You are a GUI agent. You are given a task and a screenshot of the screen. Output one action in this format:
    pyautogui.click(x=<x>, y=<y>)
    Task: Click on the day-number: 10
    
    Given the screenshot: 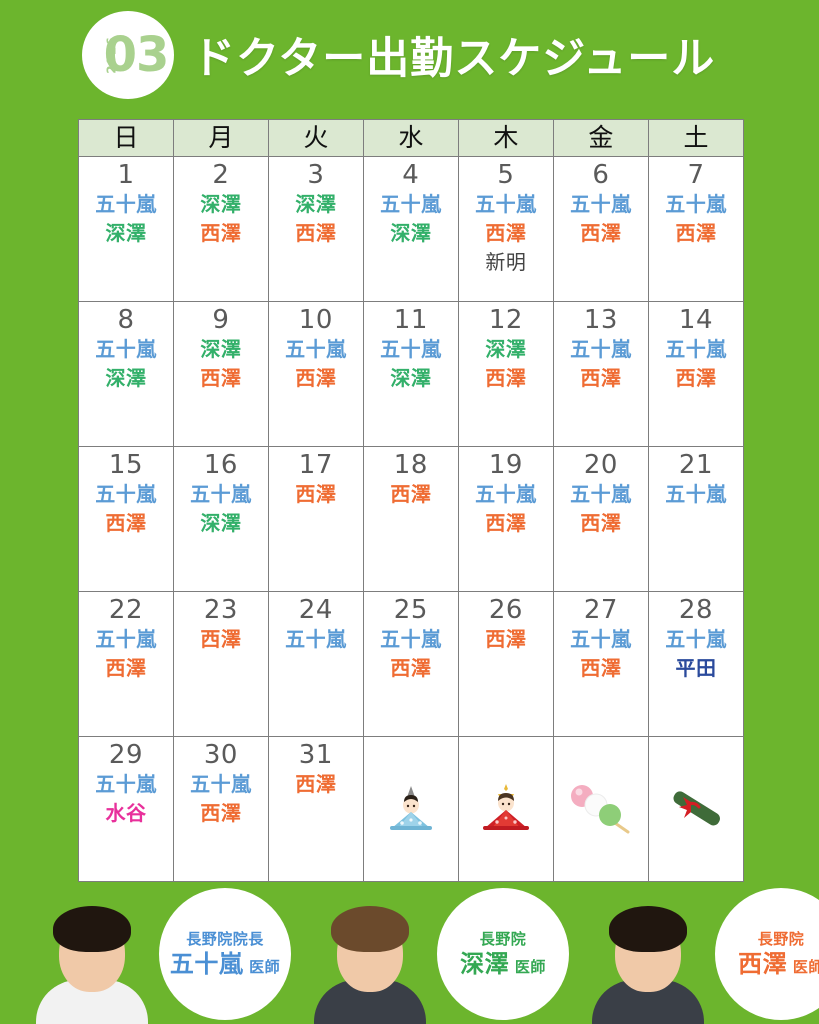 What is the action you would take?
    pyautogui.click(x=315, y=320)
    